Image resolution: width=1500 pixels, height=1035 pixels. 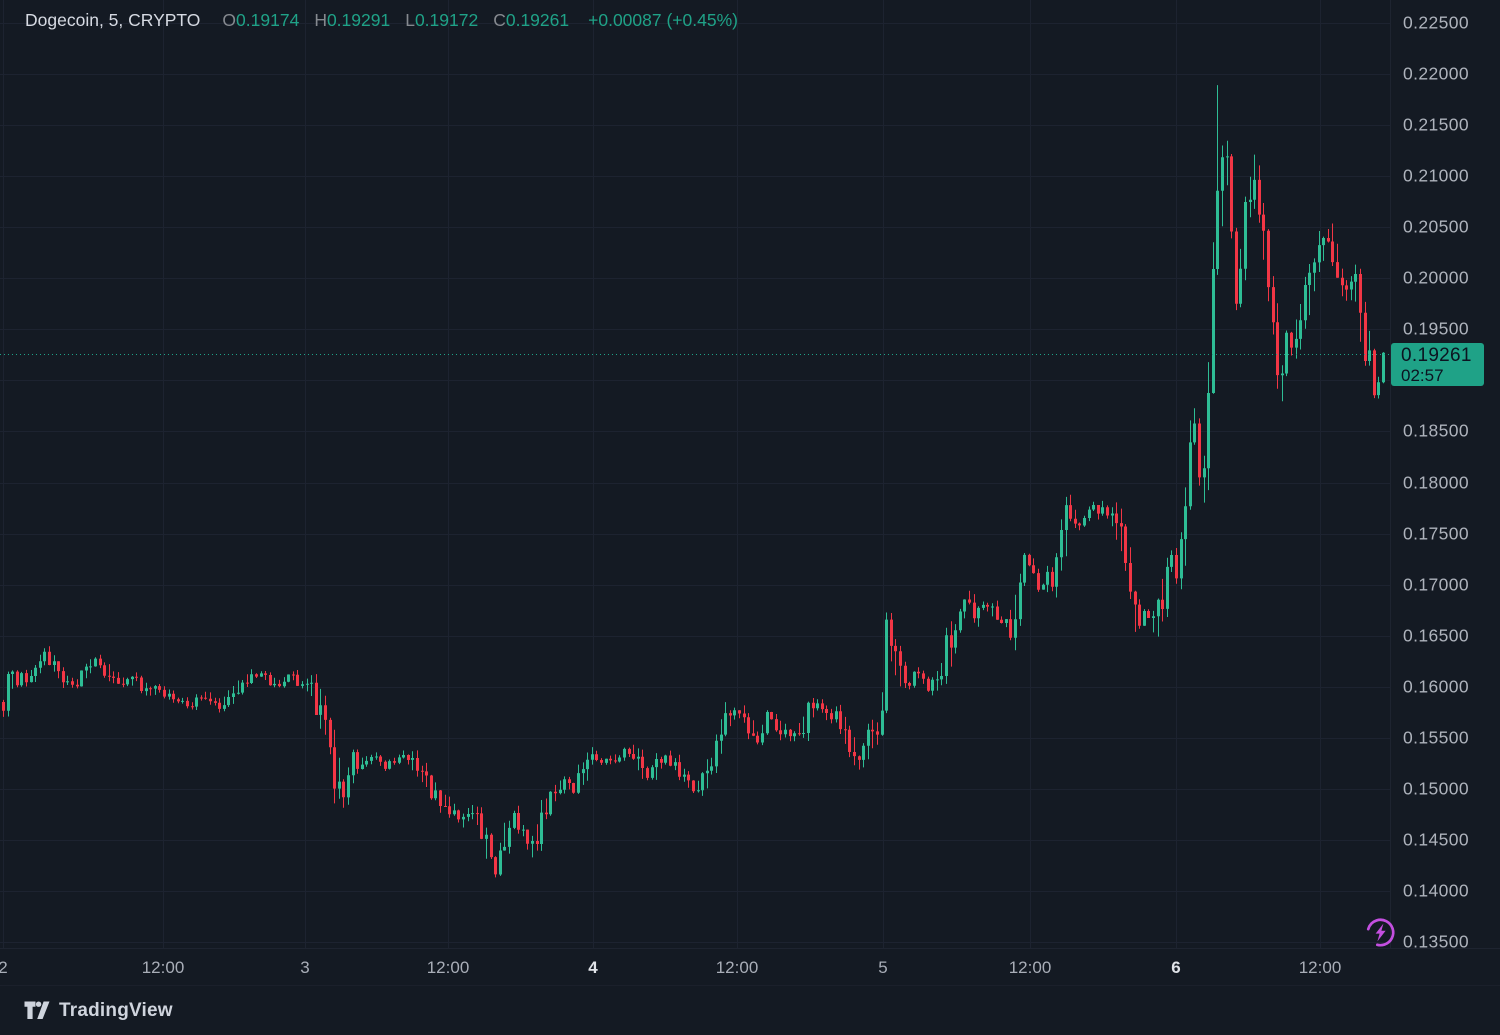 I want to click on tradingview-logo: TradingView, so click(x=98, y=1011).